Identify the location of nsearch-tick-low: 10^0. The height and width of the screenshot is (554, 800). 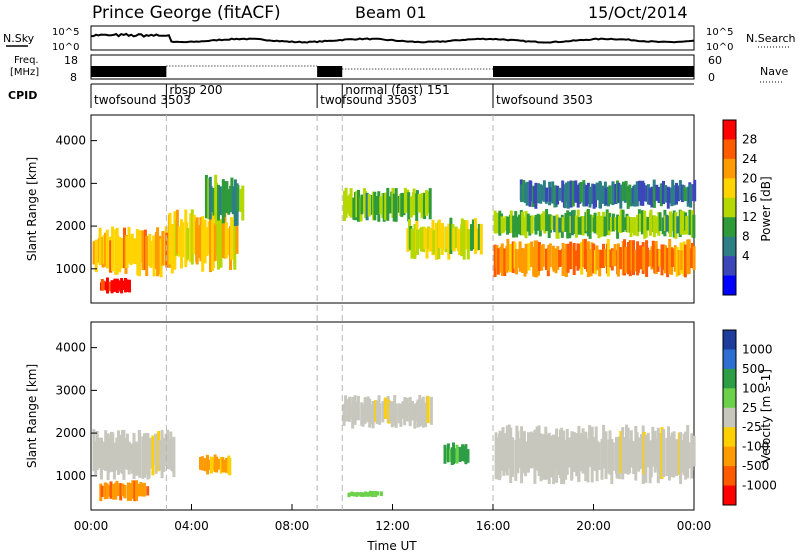
(719, 47).